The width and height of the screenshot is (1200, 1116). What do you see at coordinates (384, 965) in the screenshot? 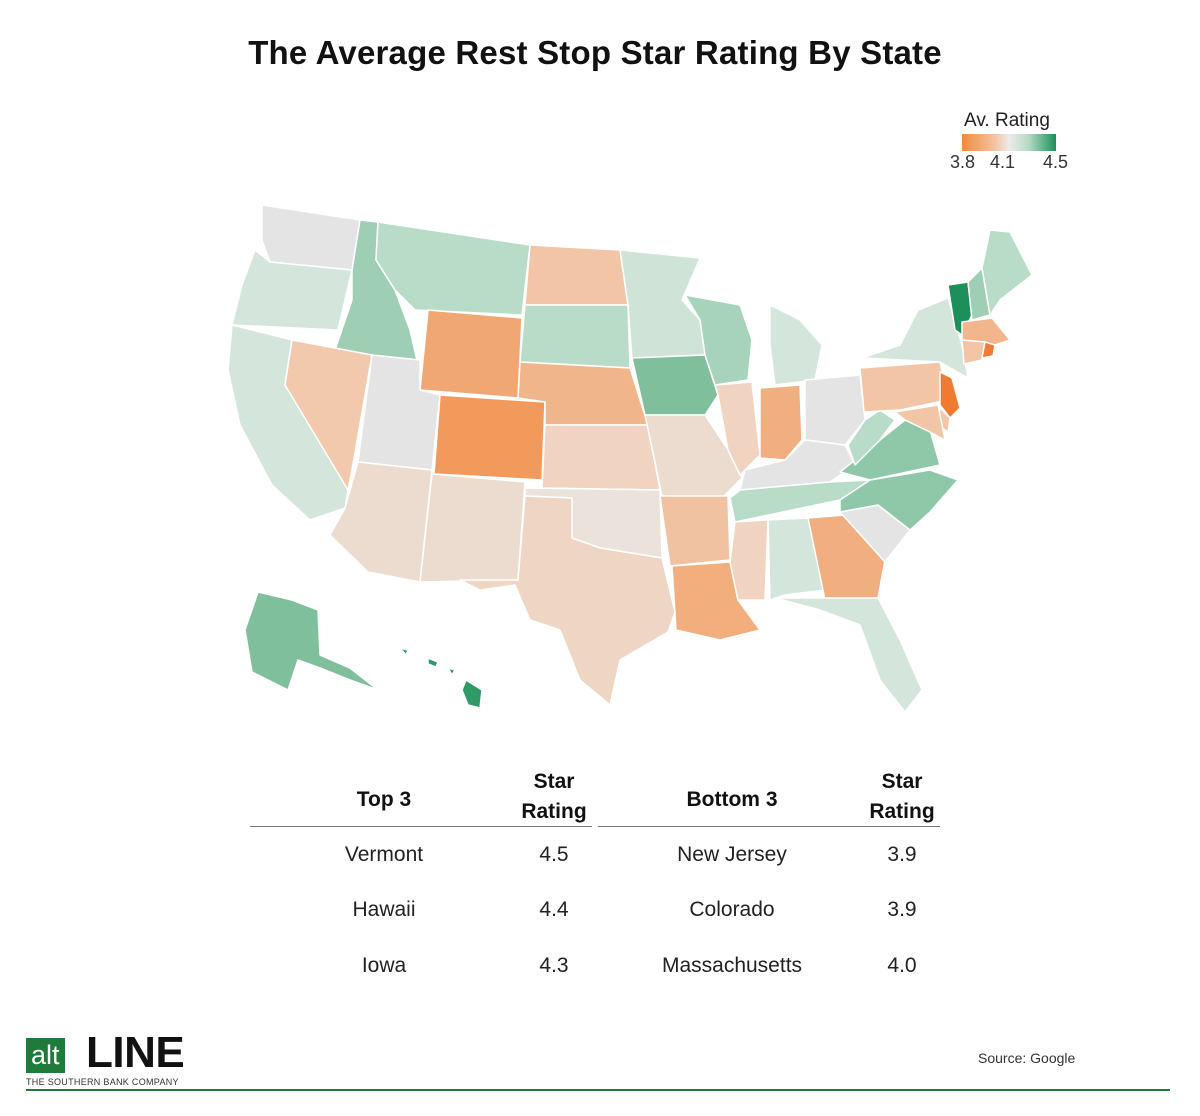
I see `top-state-3: Iowa` at bounding box center [384, 965].